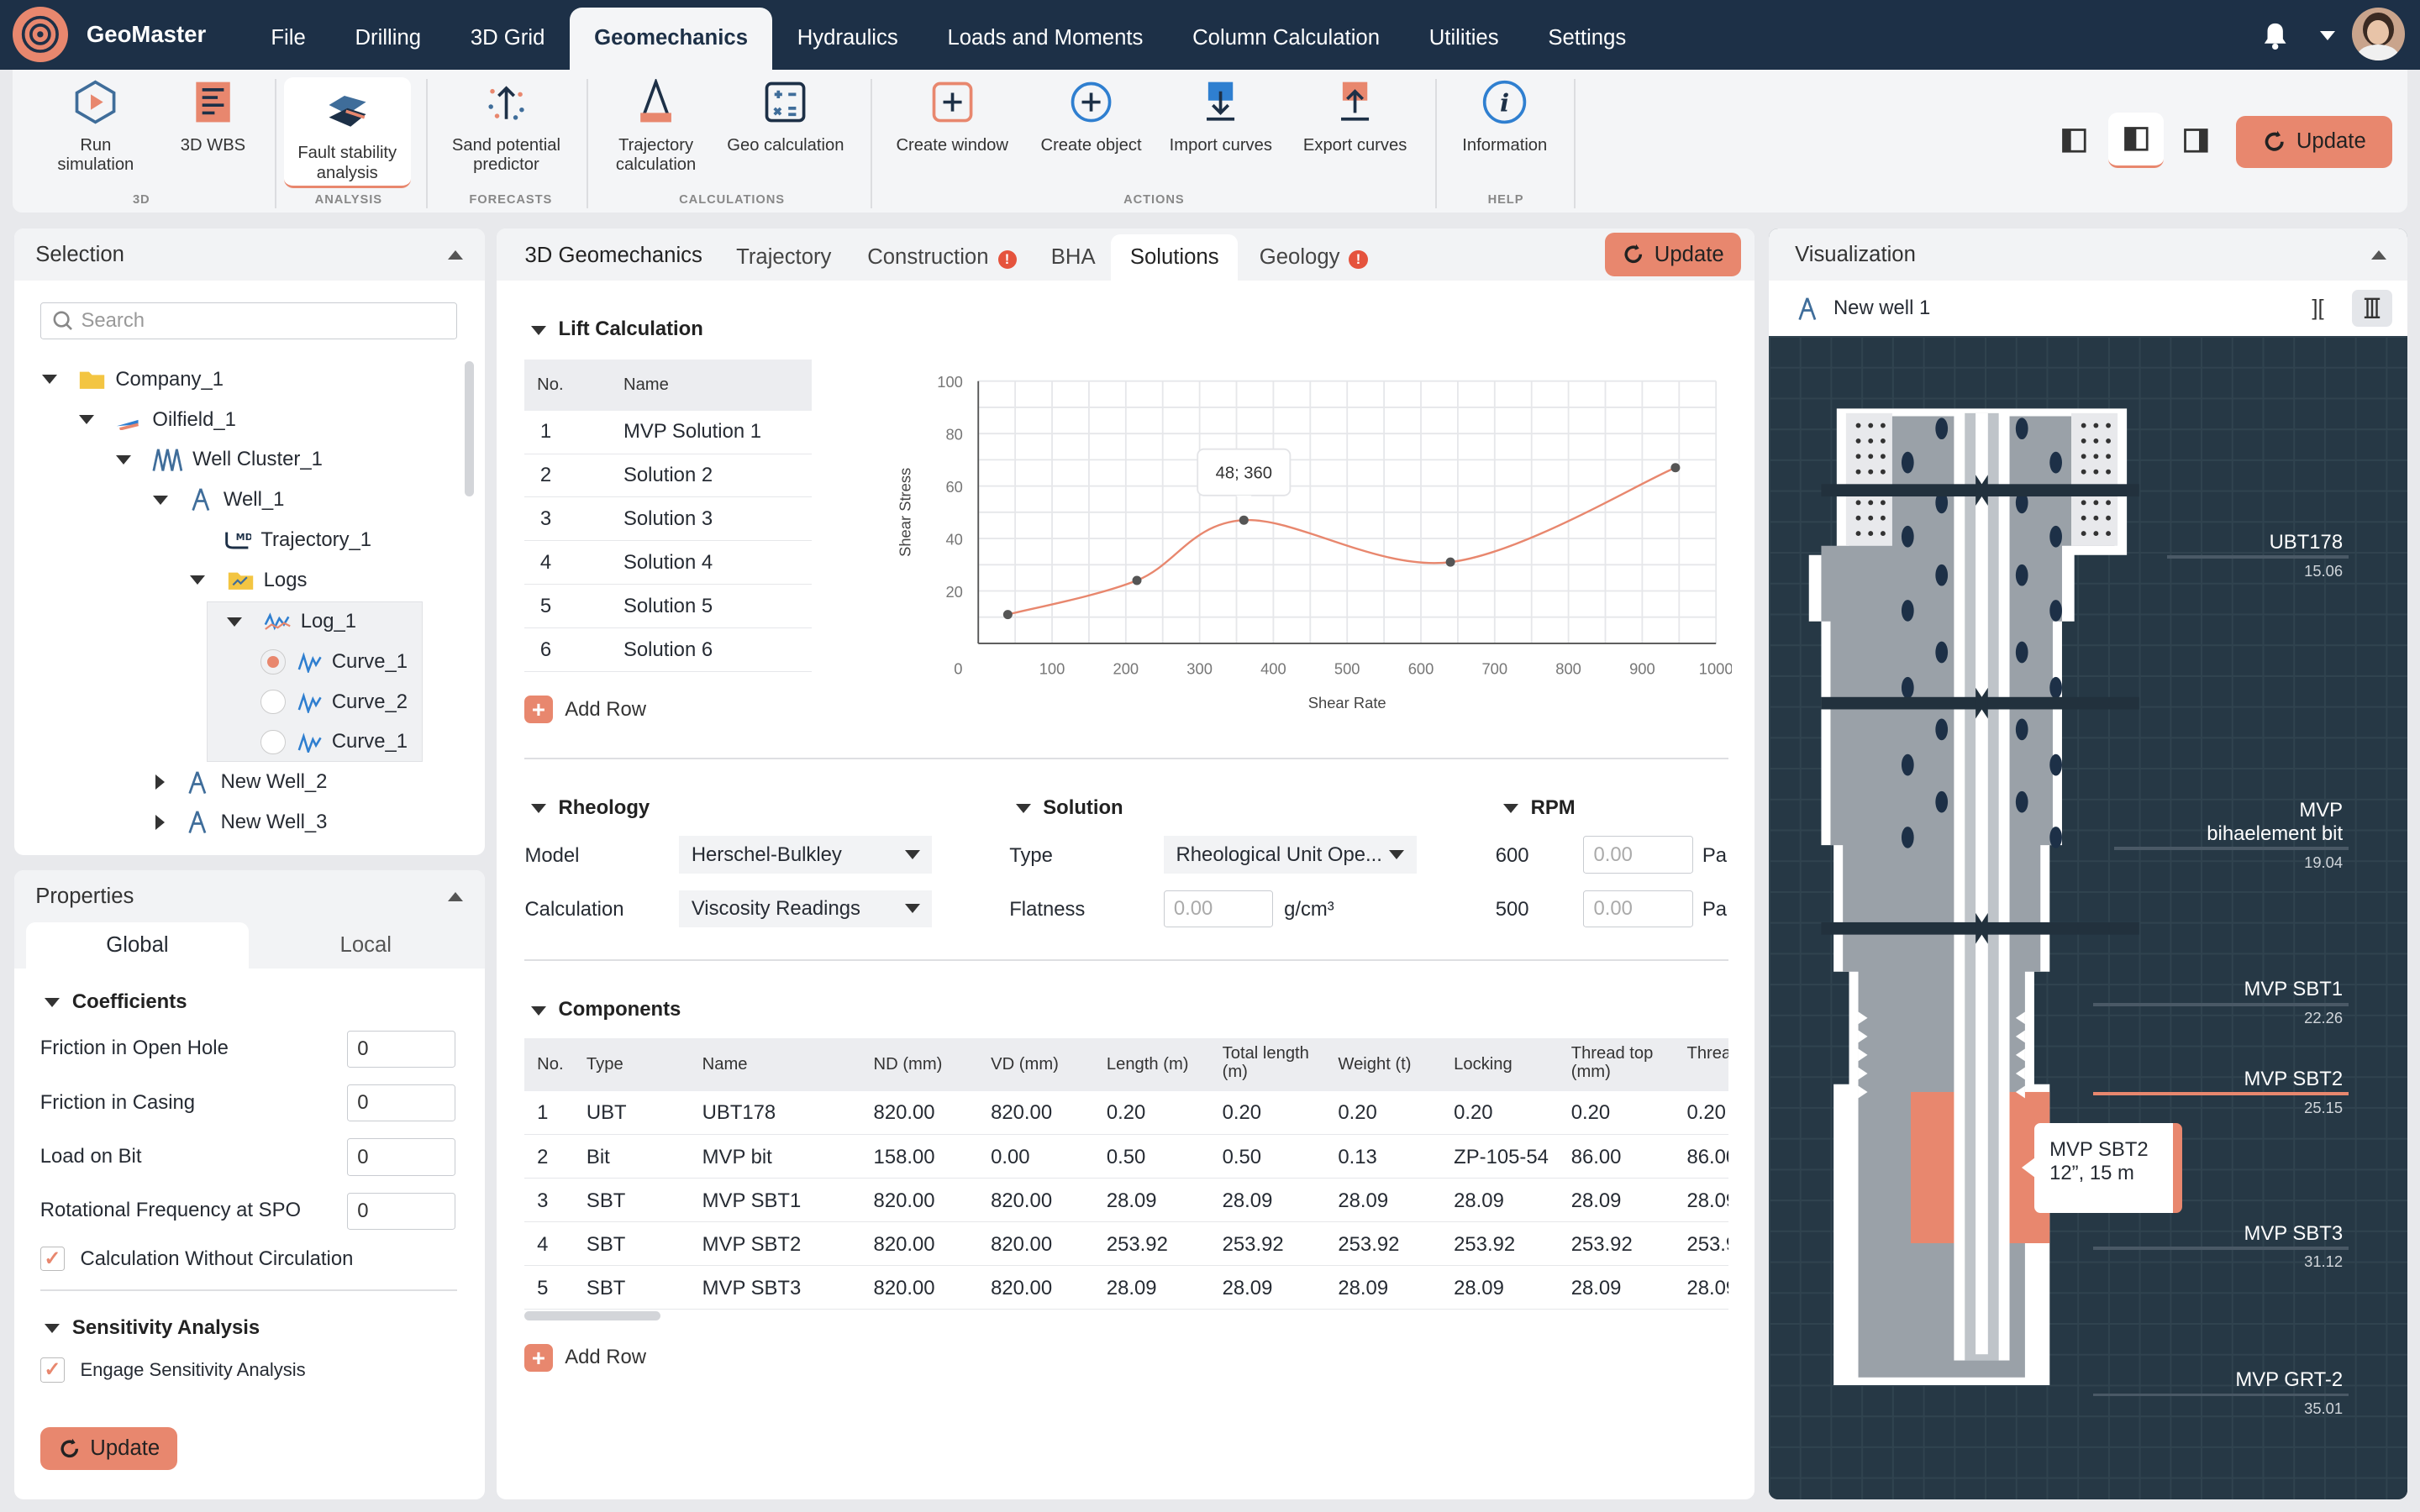  What do you see at coordinates (2327, 35) in the screenshot?
I see `chevron-down-icon` at bounding box center [2327, 35].